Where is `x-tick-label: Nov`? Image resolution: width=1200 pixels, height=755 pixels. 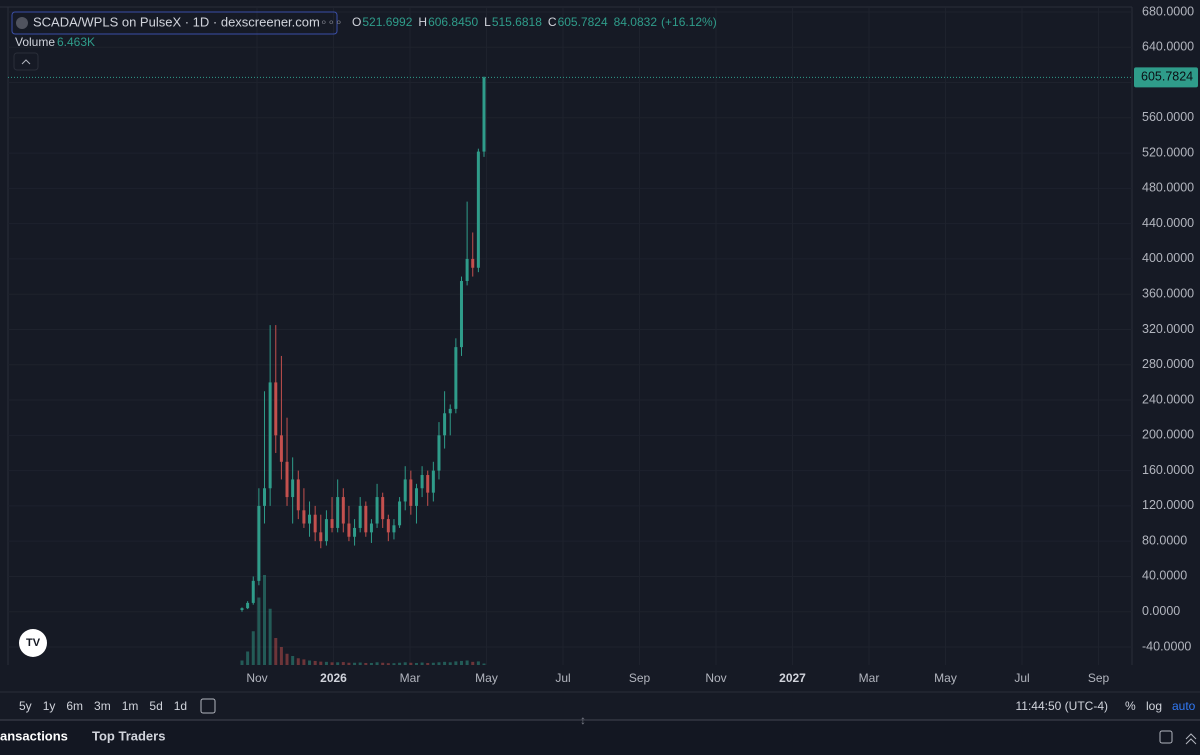 x-tick-label: Nov is located at coordinates (256, 678).